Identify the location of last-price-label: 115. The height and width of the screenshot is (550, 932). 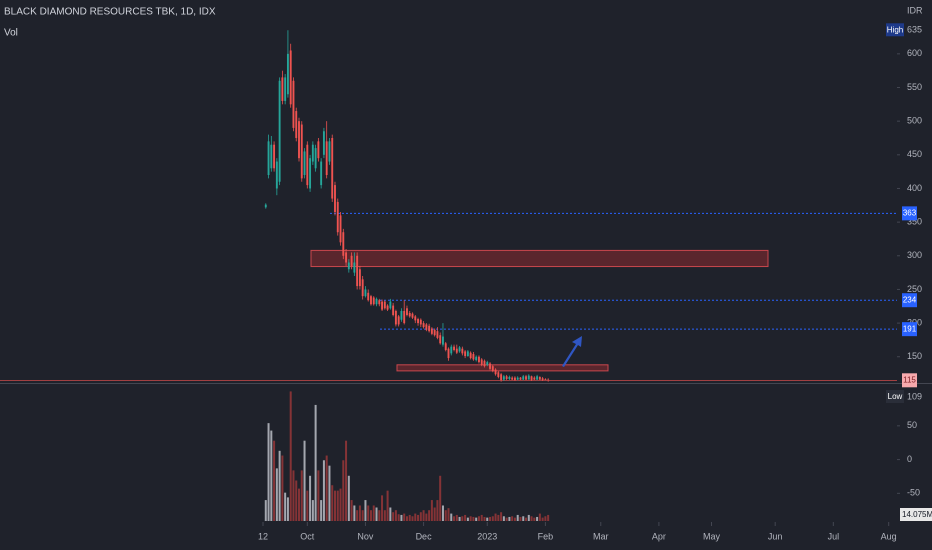
(909, 379).